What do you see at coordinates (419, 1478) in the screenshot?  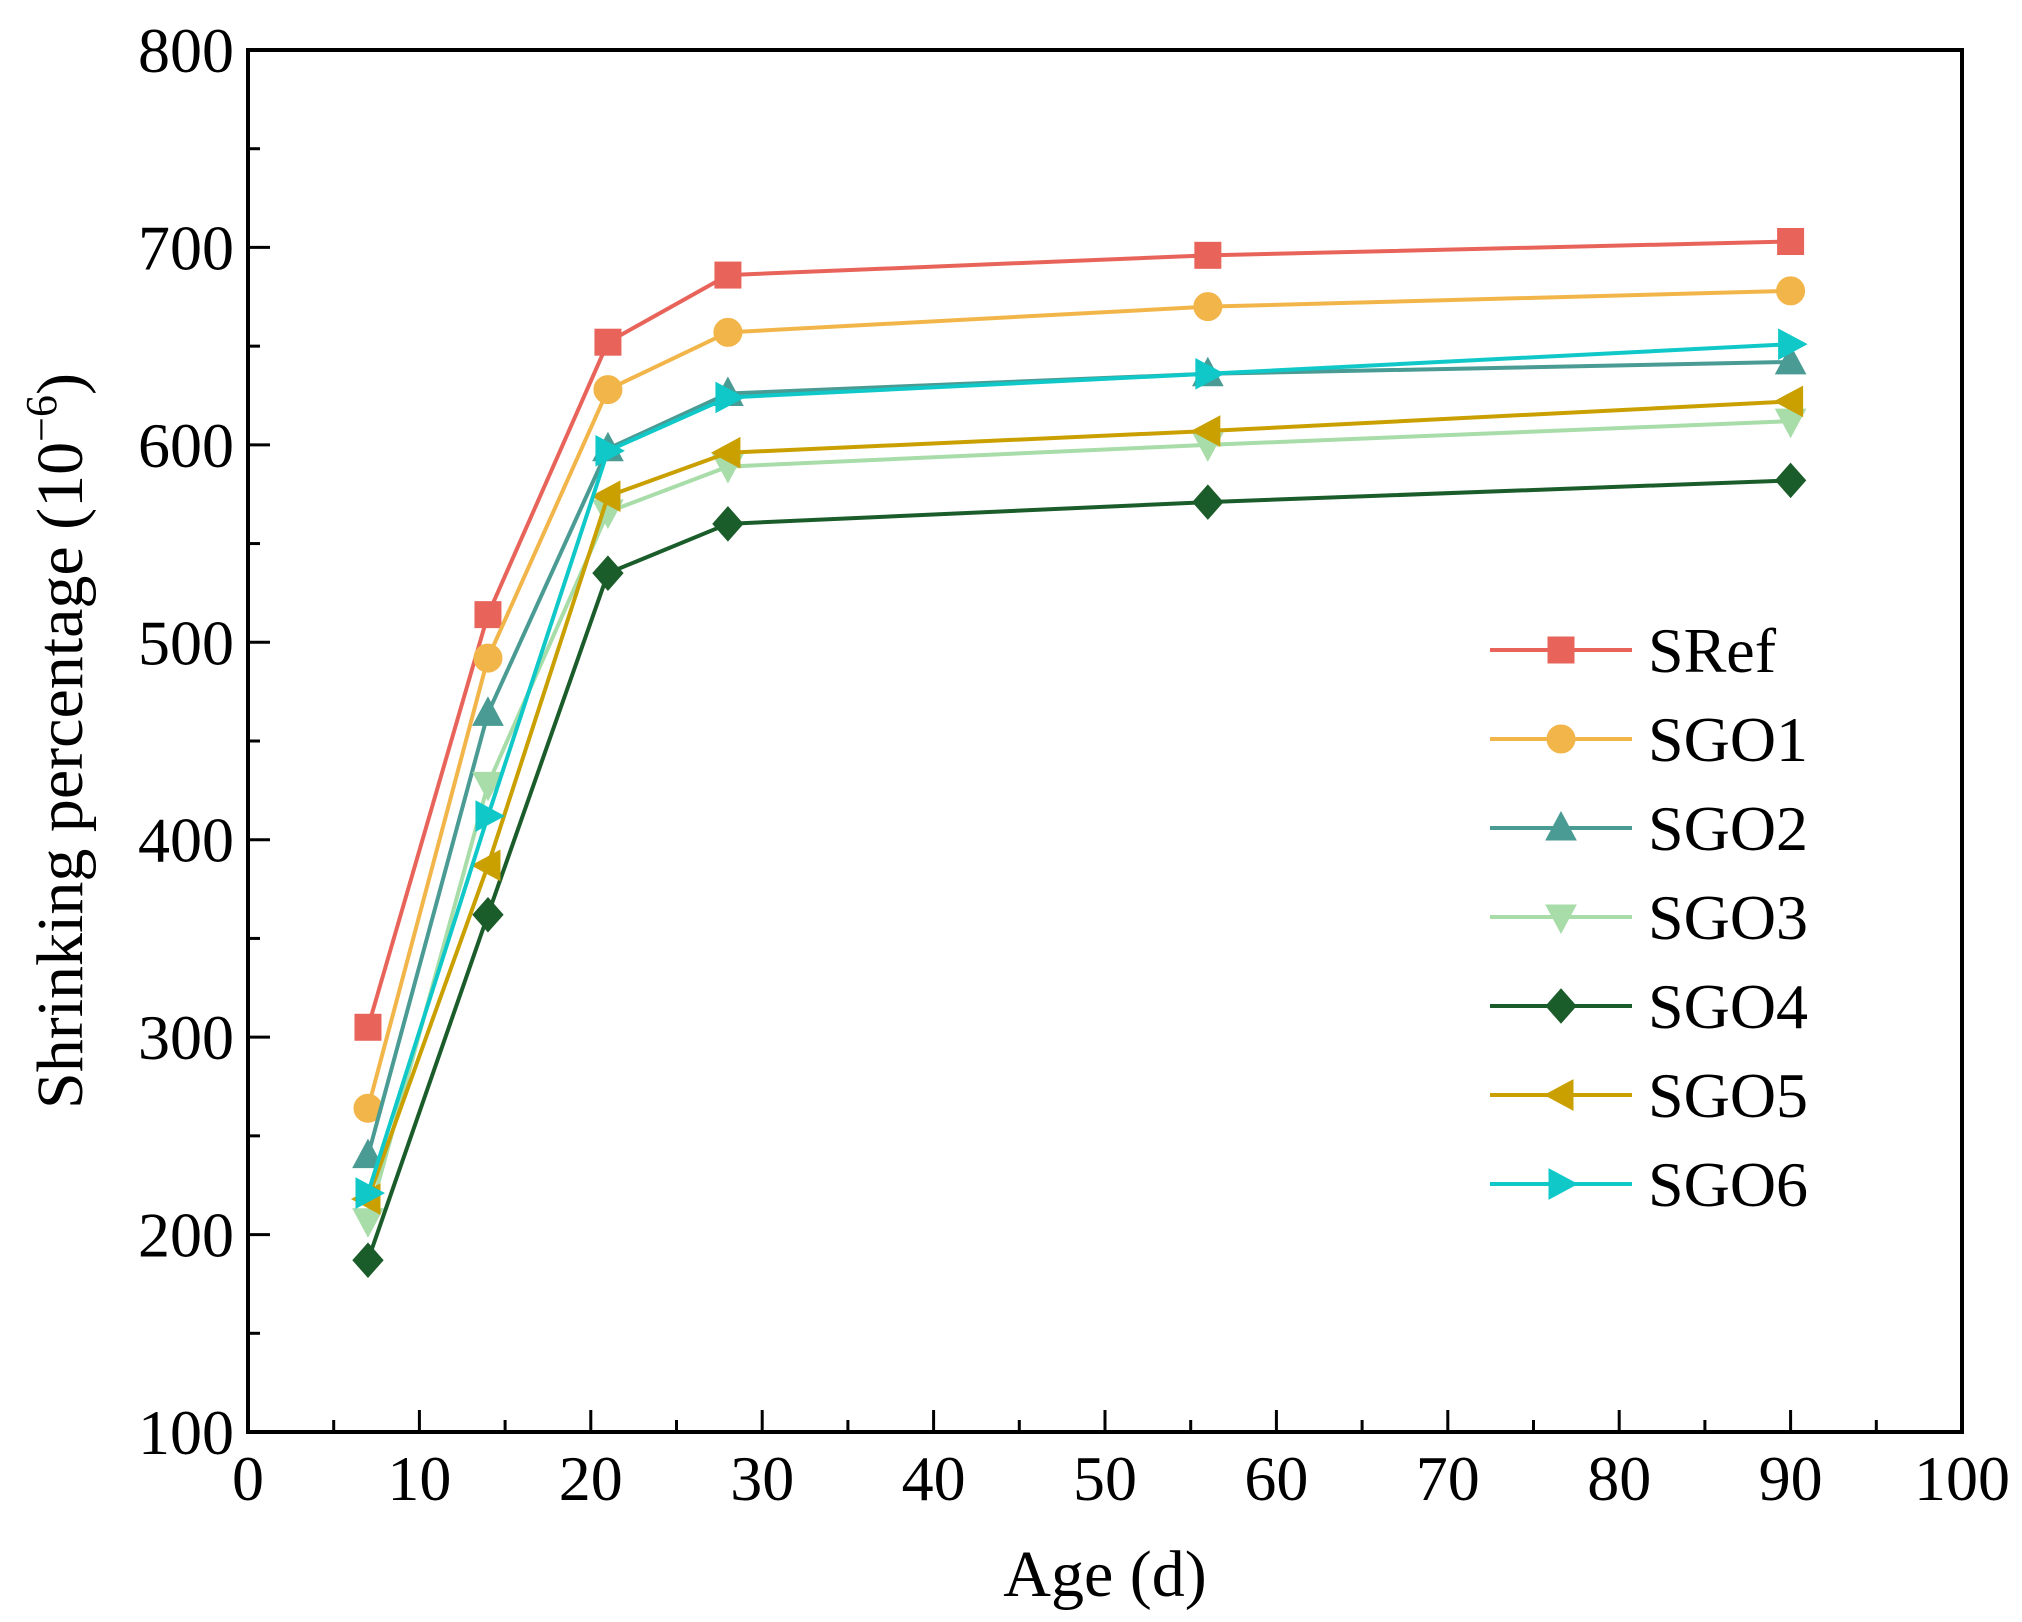 I see `x-tick-label: 10` at bounding box center [419, 1478].